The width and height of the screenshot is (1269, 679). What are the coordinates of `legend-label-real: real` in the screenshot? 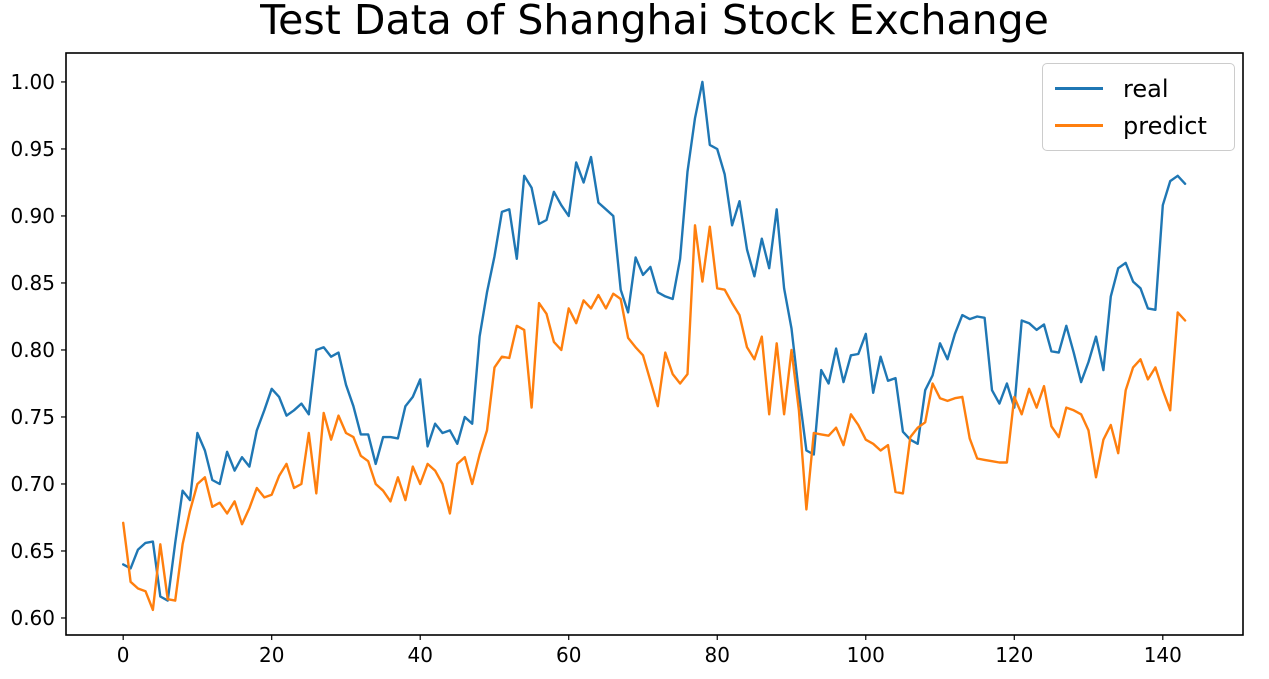 It's located at (1146, 88).